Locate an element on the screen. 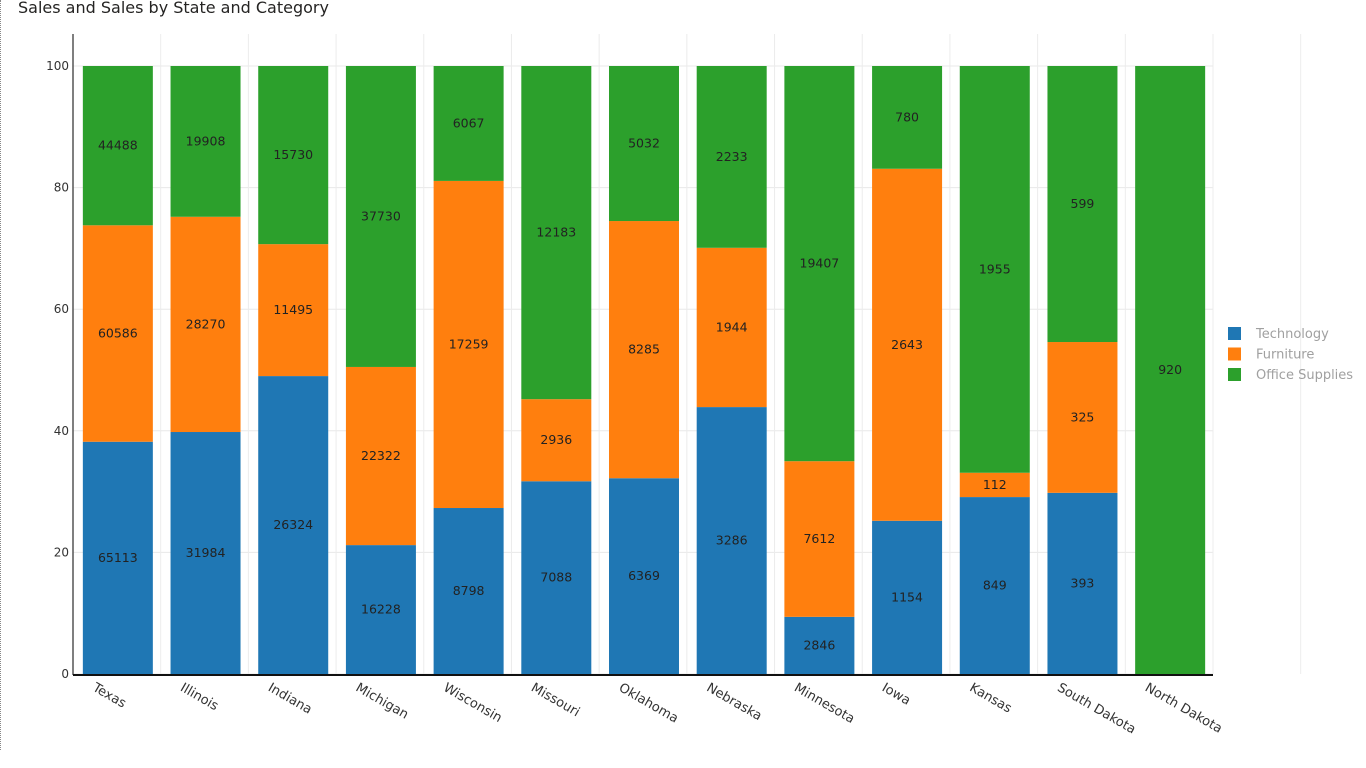 The width and height of the screenshot is (1366, 768). data-label: 19407 is located at coordinates (820, 263).